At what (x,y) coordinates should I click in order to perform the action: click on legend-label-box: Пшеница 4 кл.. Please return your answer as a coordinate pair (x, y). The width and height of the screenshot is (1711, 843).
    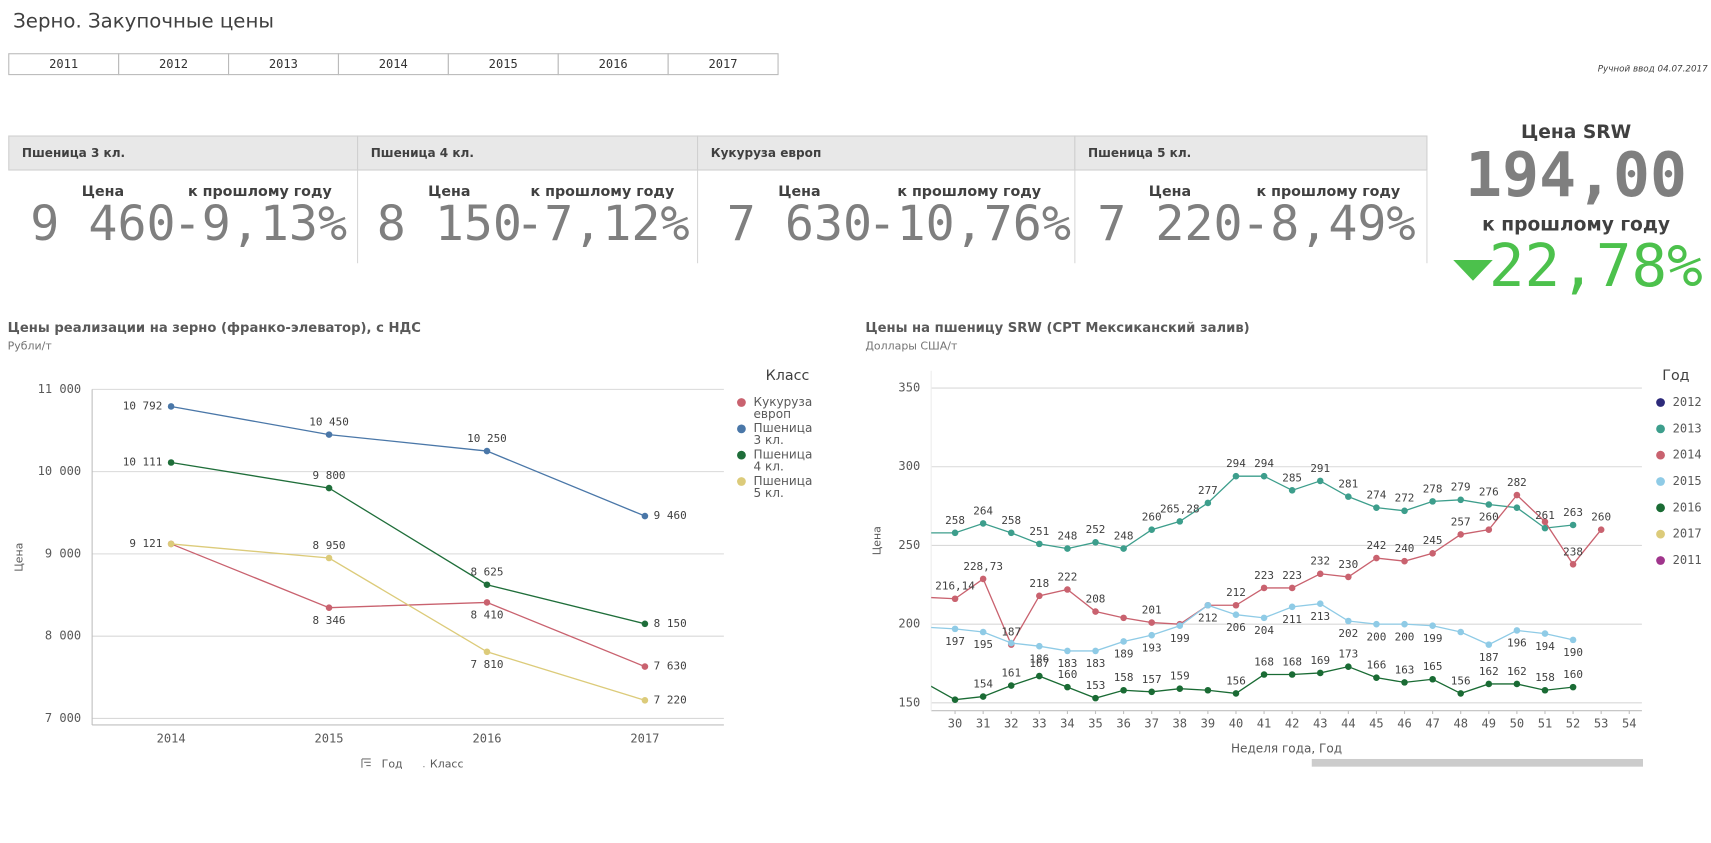
    Looking at the image, I should click on (782, 461).